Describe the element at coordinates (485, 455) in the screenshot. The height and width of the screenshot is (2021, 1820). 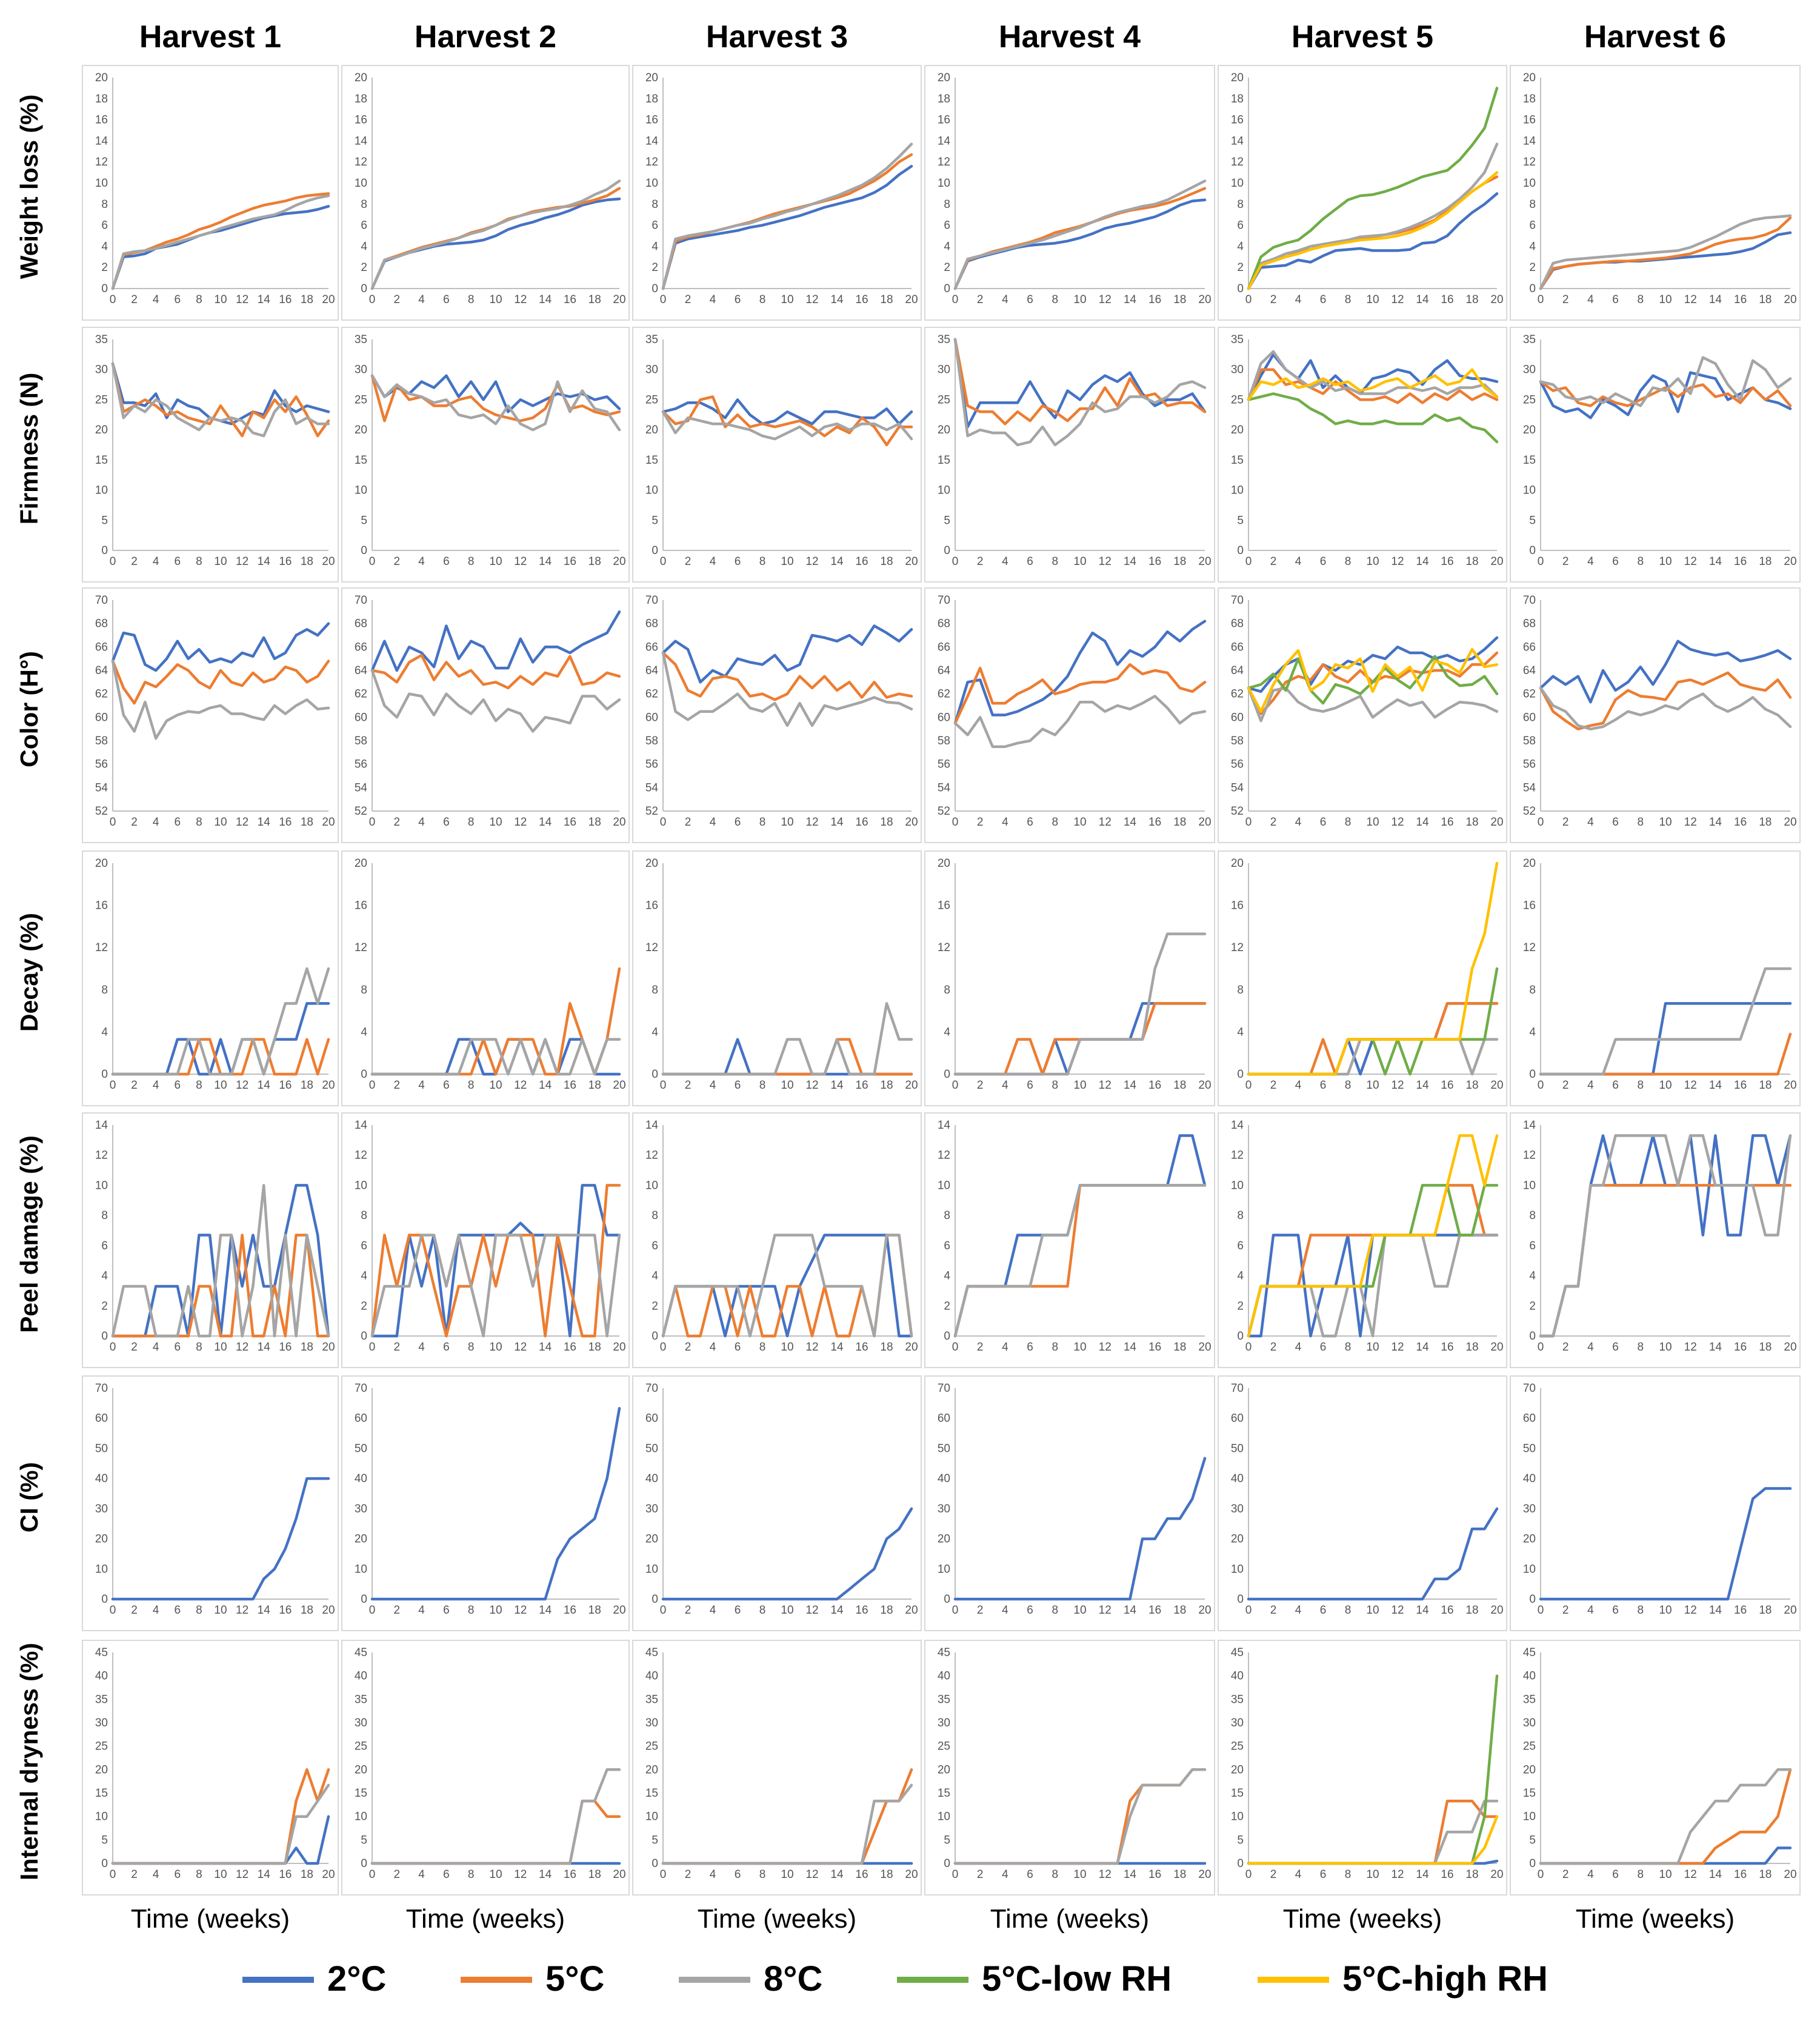
I see `panel-r2-c2: 0 5 10 15 20 25 30 35 0 2 4 6 8 10 12 14 16 18 20` at that location.